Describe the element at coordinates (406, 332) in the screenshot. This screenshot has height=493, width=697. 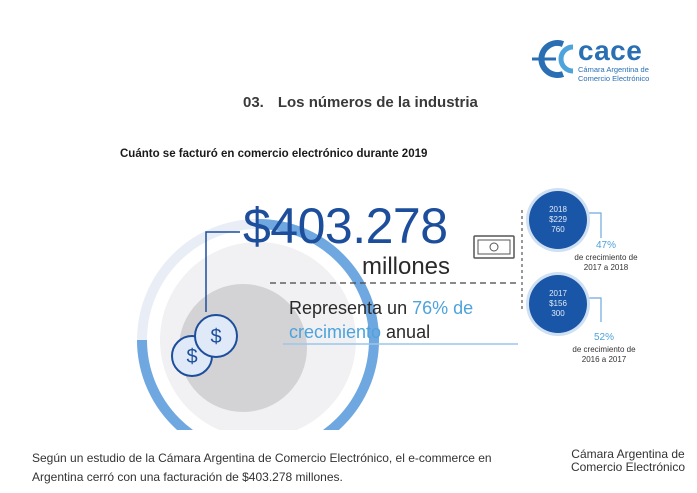
I see `growth-suffix: anual` at that location.